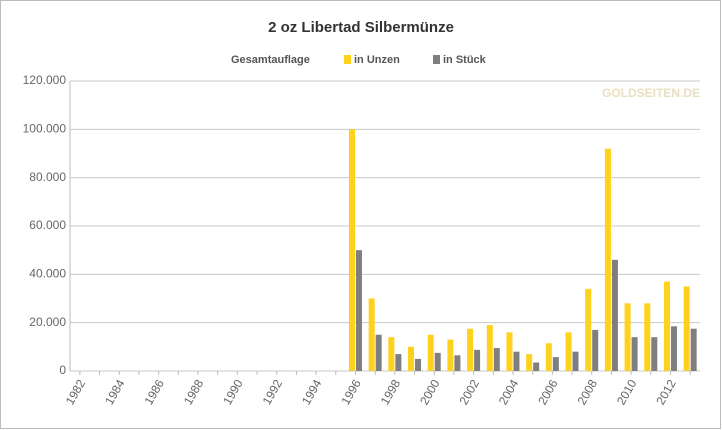  What do you see at coordinates (651, 93) in the screenshot?
I see `watermark: GOLDSEITEN.DE` at bounding box center [651, 93].